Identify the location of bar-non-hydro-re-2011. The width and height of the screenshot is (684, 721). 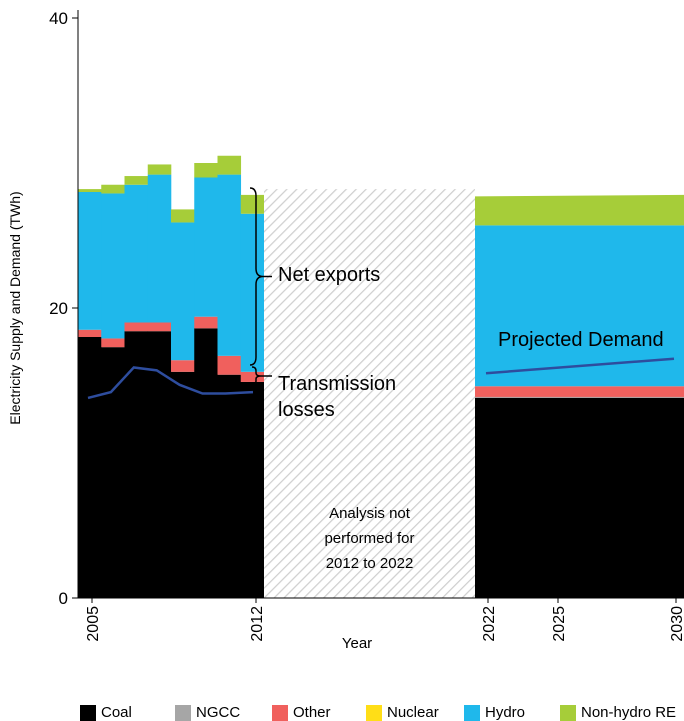
(229, 165).